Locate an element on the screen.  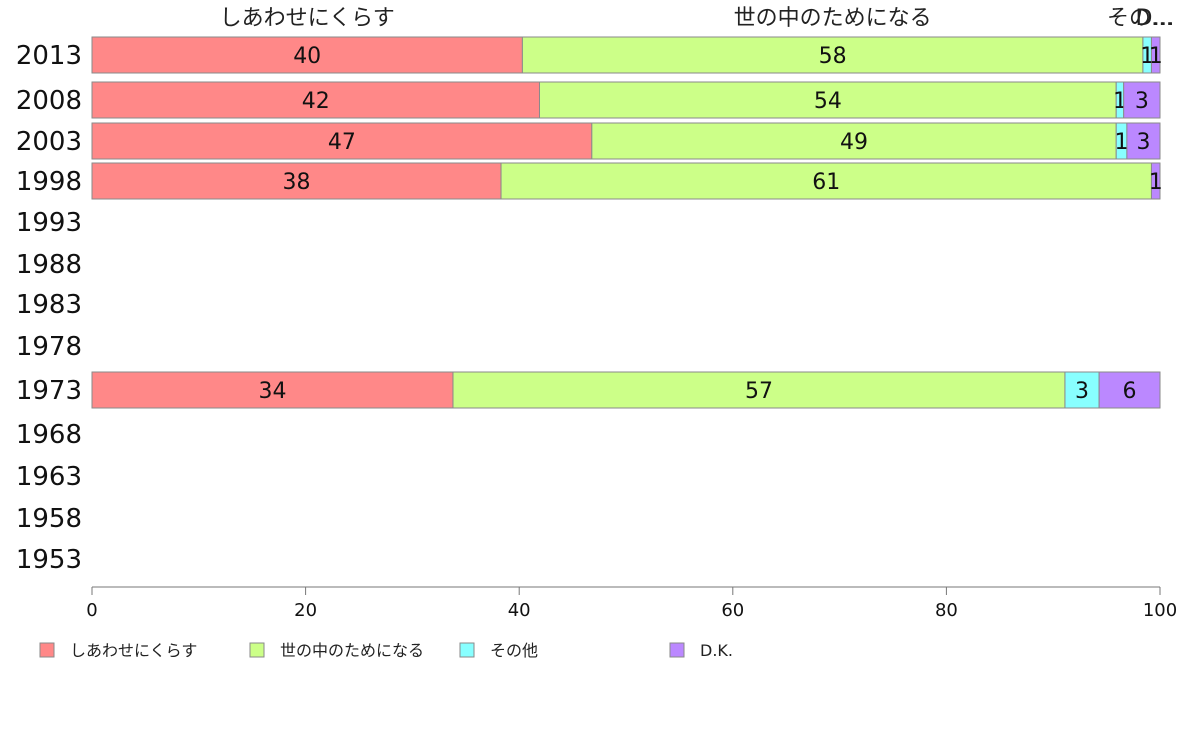
y-tick-label: 1963 is located at coordinates (49, 477).